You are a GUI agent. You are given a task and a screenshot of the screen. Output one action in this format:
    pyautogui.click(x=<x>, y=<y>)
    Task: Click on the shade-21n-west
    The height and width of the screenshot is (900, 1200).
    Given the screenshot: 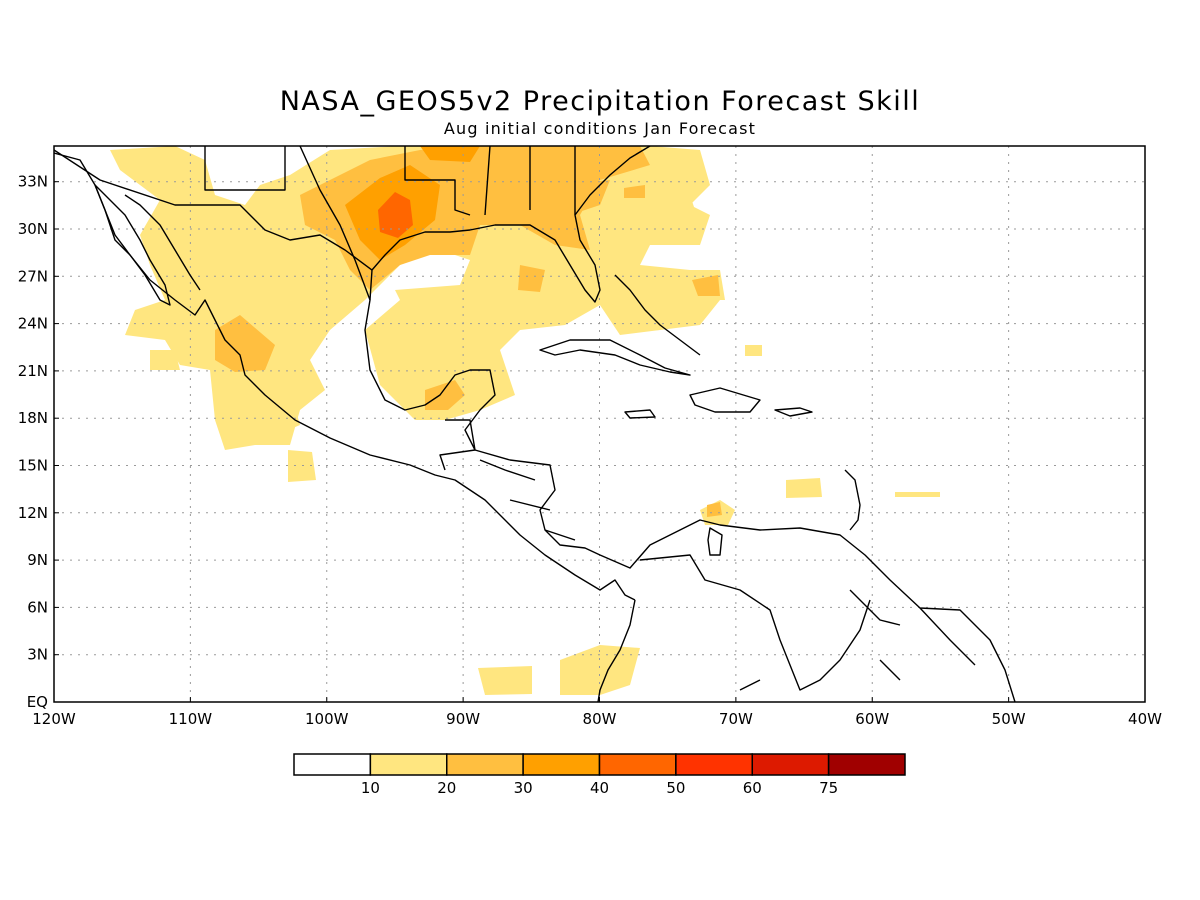 What is the action you would take?
    pyautogui.click(x=165, y=360)
    